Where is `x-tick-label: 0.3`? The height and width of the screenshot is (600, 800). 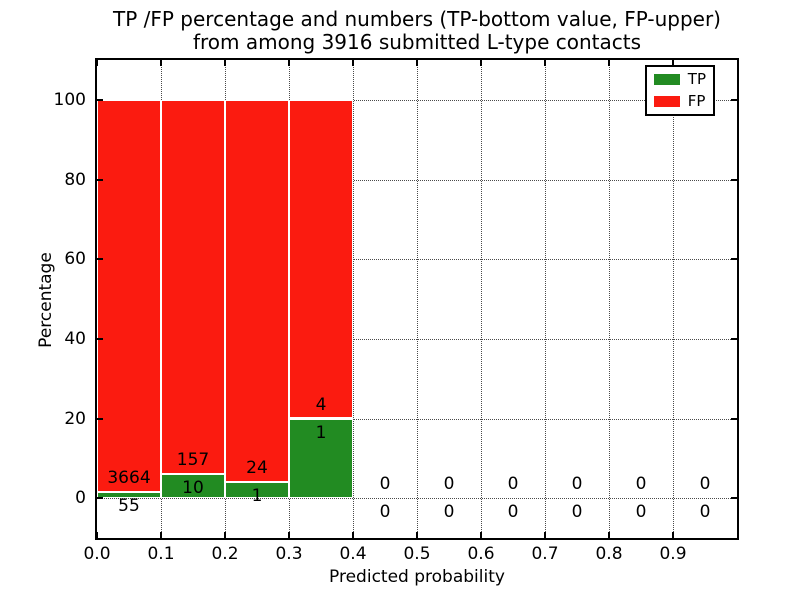 x-tick-label: 0.3 is located at coordinates (289, 554).